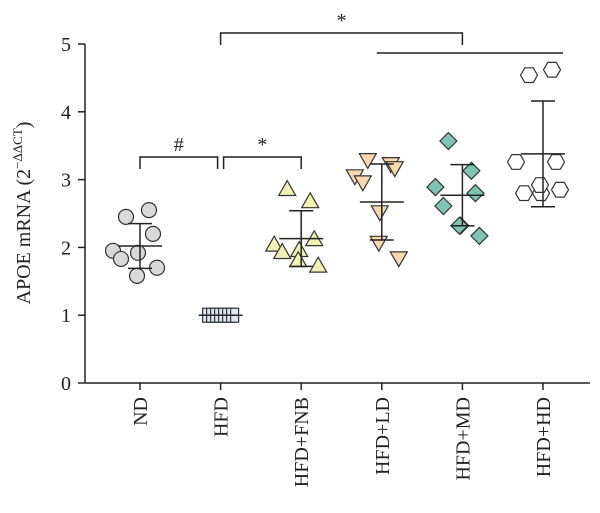 Image resolution: width=600 pixels, height=513 pixels. I want to click on x-tick-label: ND, so click(141, 411).